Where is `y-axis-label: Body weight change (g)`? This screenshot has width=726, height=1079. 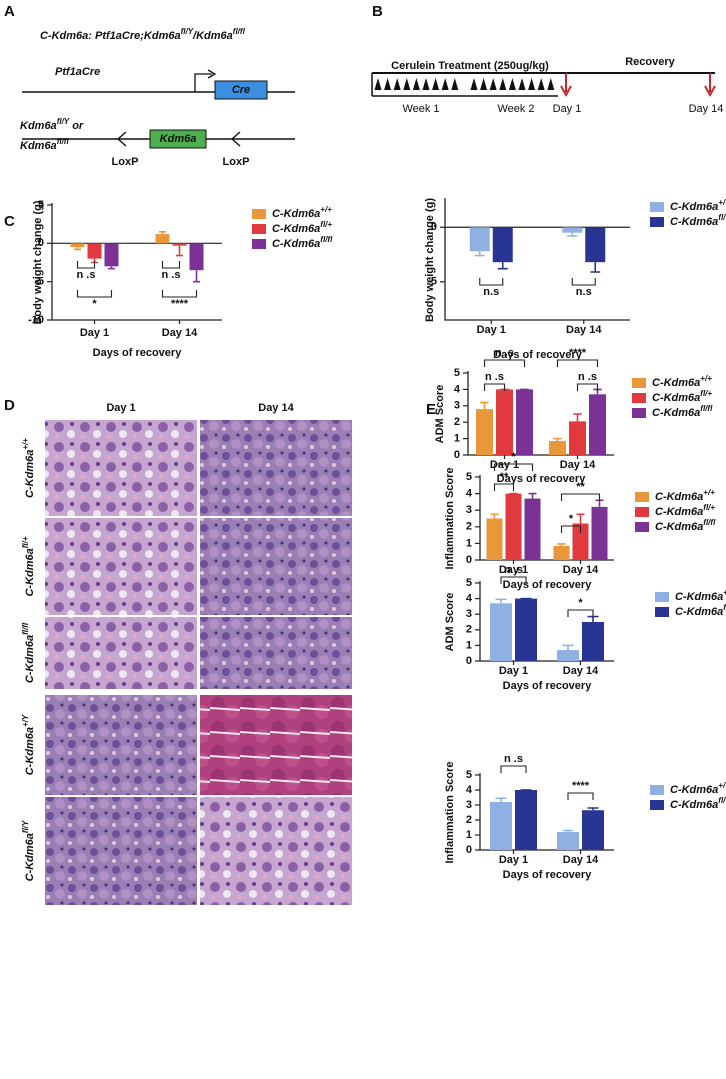 y-axis-label: Body weight change (g) is located at coordinates (430, 260).